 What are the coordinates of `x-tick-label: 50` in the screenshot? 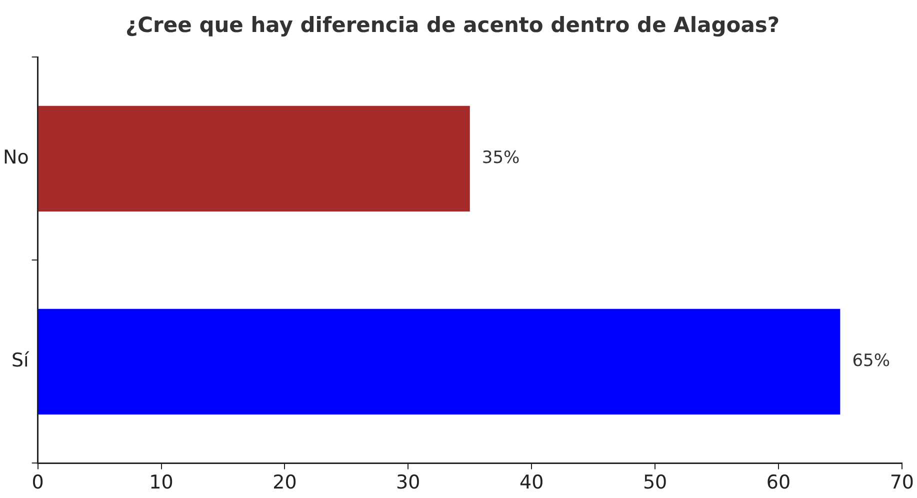 It's located at (655, 483).